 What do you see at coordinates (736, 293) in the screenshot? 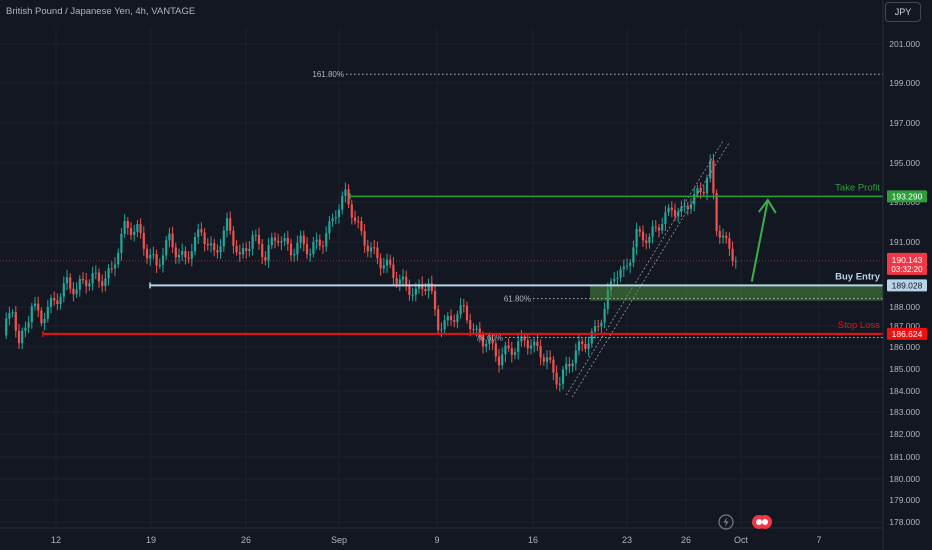
I see `entry-zone` at bounding box center [736, 293].